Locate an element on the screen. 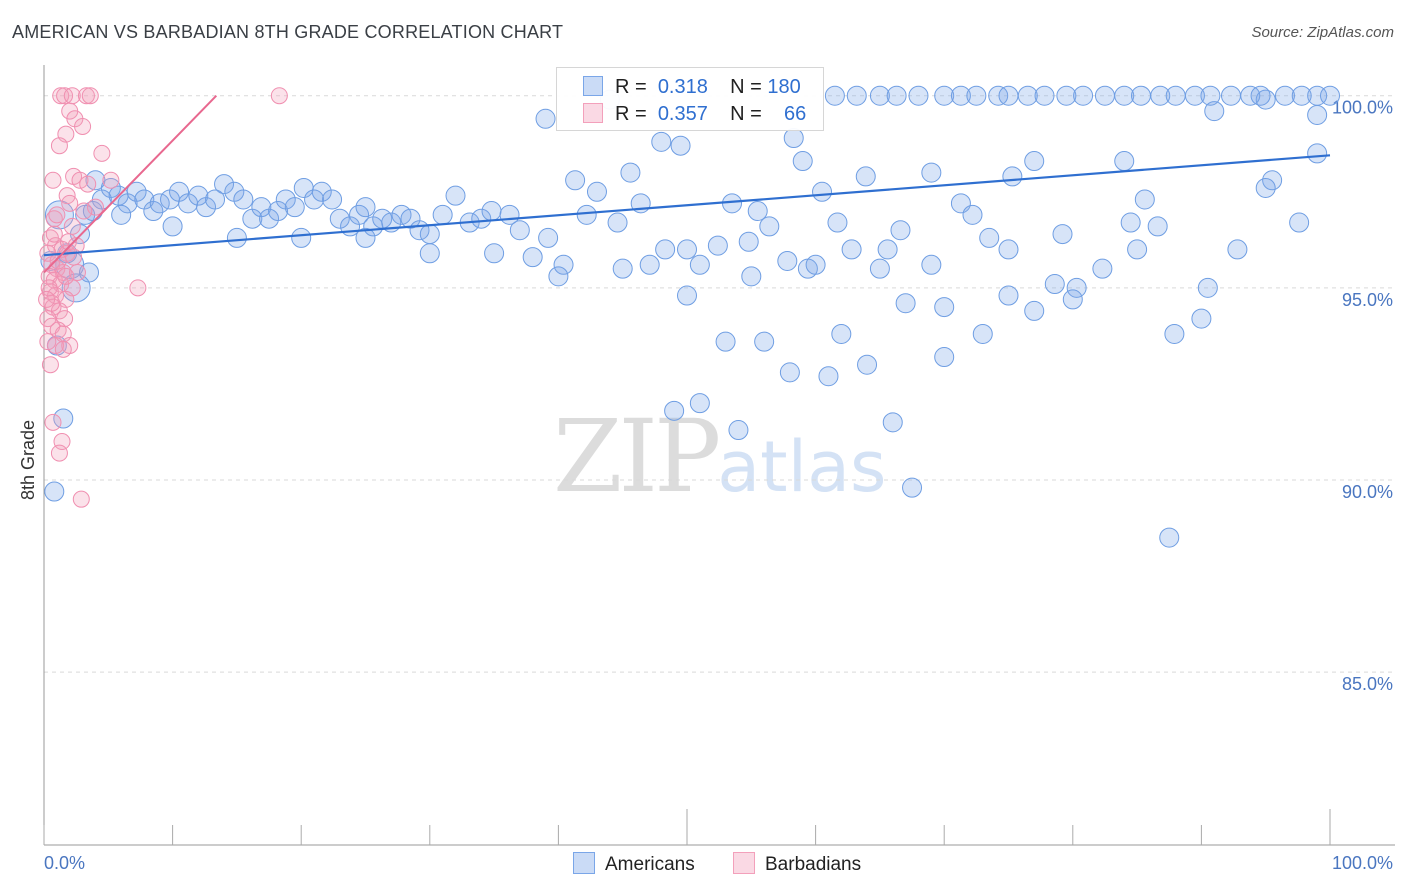  legend-label-barbadians: Barbadians is located at coordinates (813, 864).